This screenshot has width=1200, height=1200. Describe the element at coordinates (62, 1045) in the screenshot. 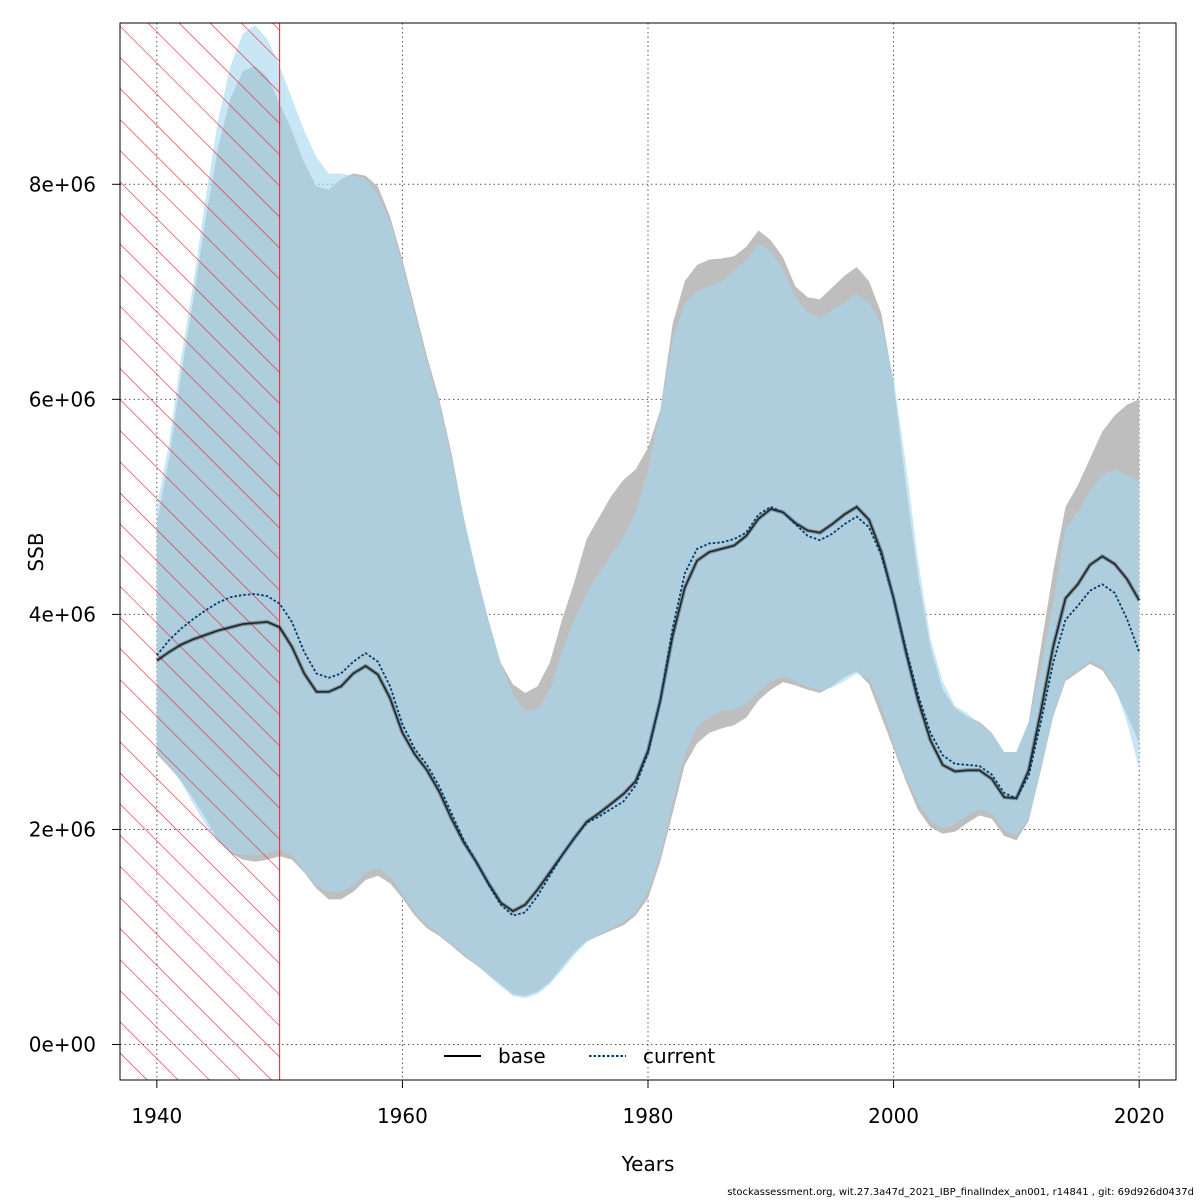

I see `y-tick-label: 0e+00` at that location.